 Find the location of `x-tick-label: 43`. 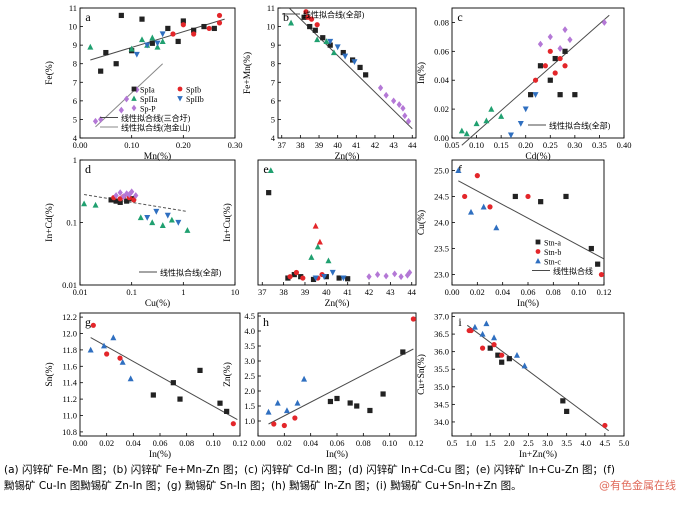

x-tick-label: 43 is located at coordinates (393, 145).